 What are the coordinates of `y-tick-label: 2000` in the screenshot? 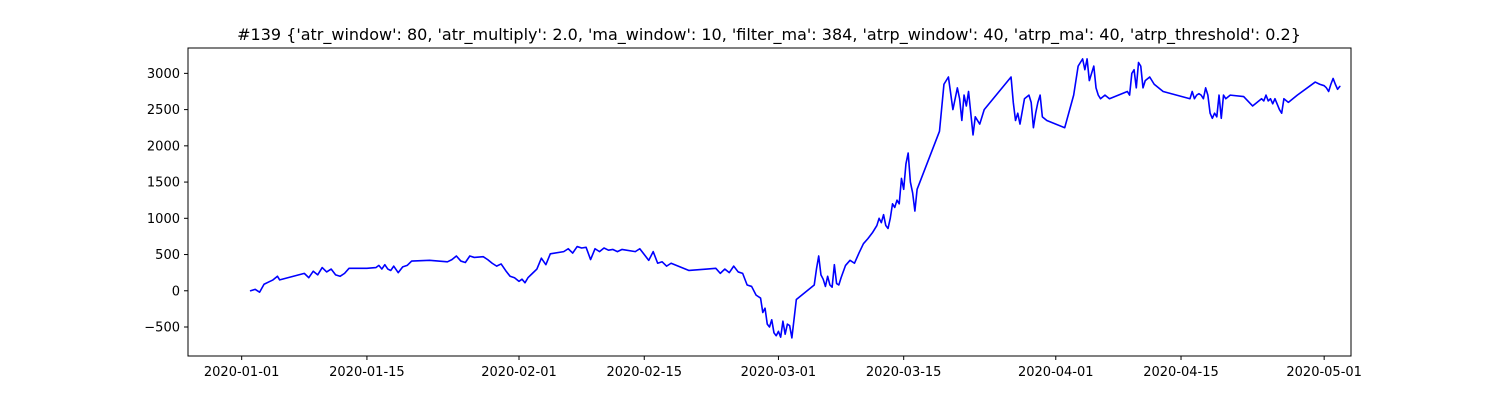 It's located at (163, 146).